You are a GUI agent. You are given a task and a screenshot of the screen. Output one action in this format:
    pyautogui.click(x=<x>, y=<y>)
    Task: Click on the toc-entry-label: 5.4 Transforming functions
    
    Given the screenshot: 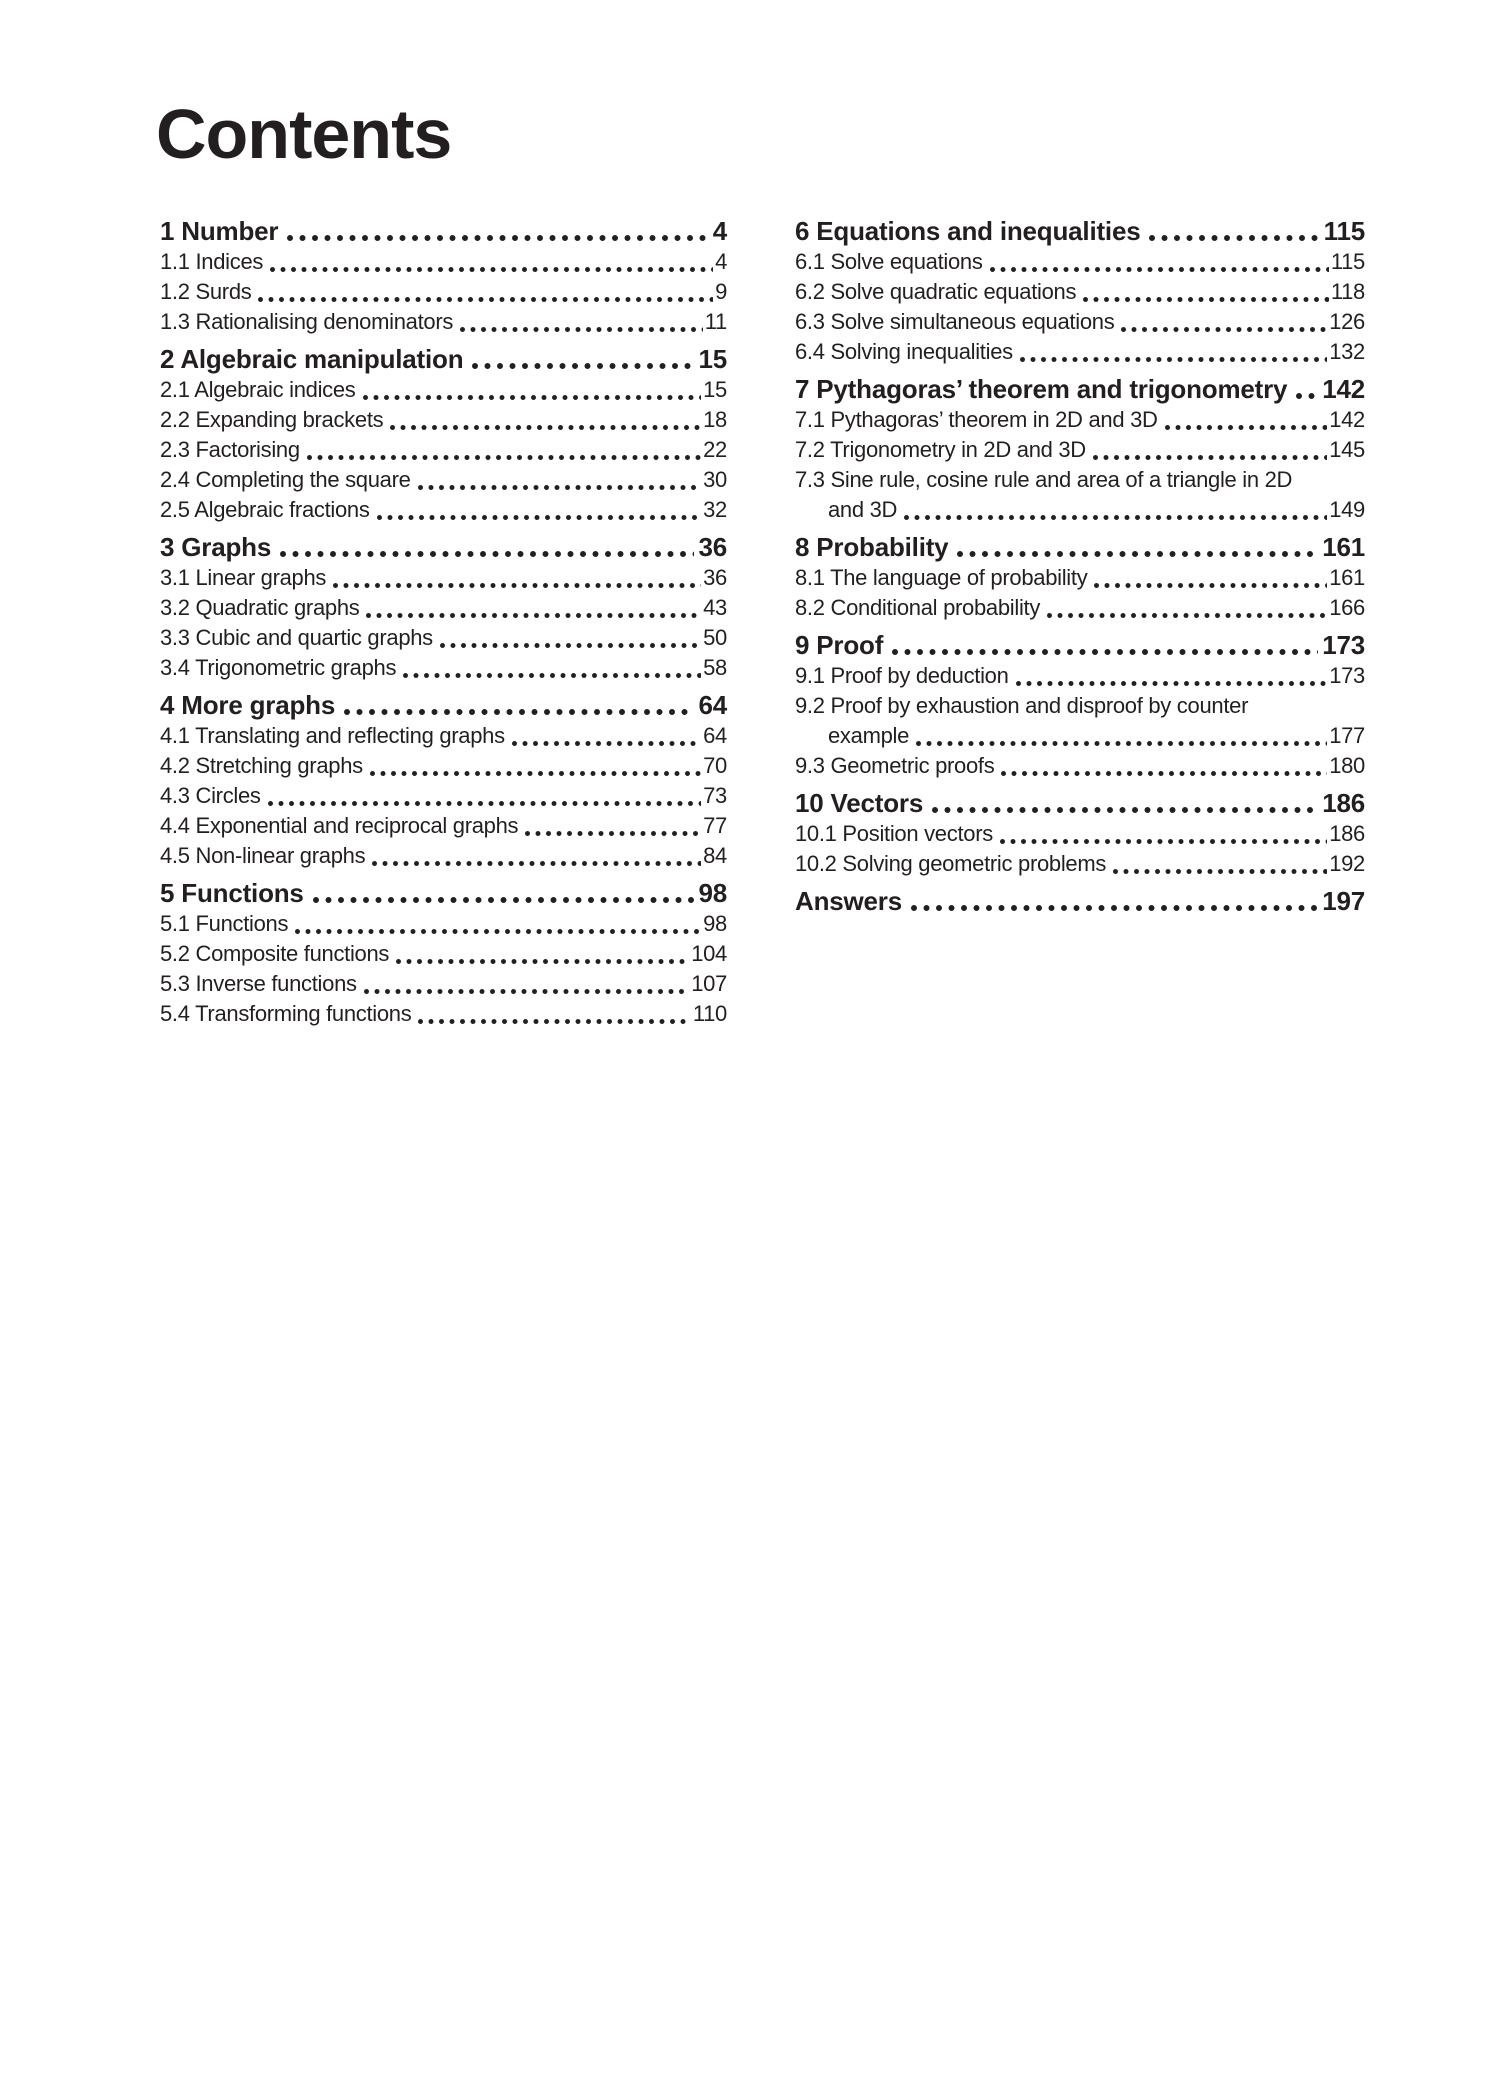 What is the action you would take?
    pyautogui.click(x=286, y=1013)
    